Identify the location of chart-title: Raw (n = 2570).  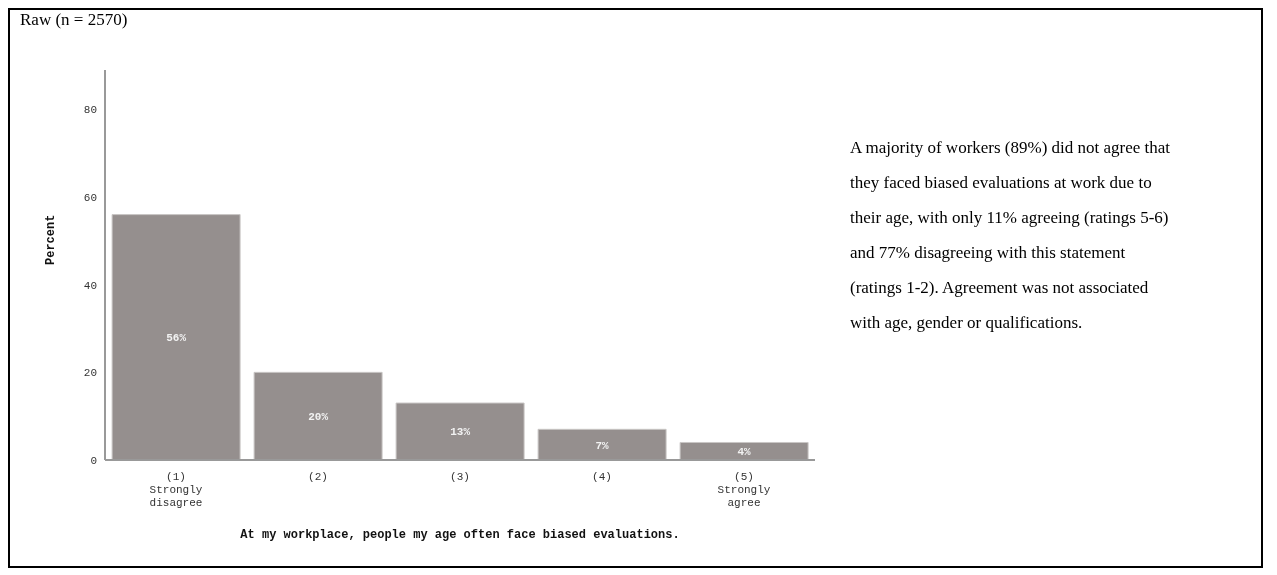
(74, 20).